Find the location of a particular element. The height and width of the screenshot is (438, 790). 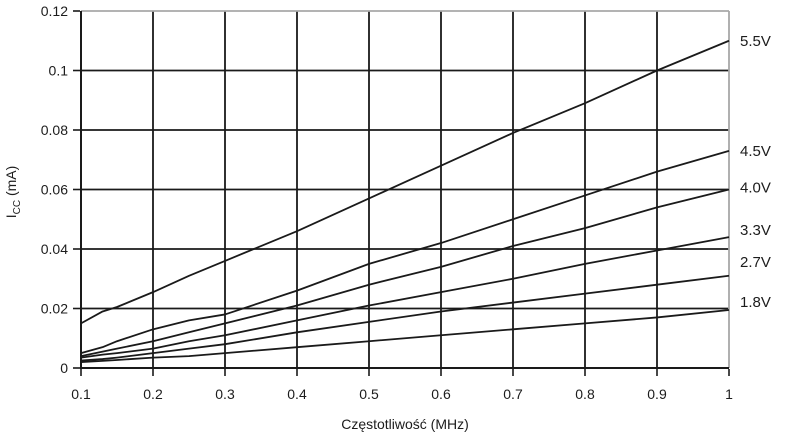

x-tick-label-0.4: 0.4 is located at coordinates (297, 394).